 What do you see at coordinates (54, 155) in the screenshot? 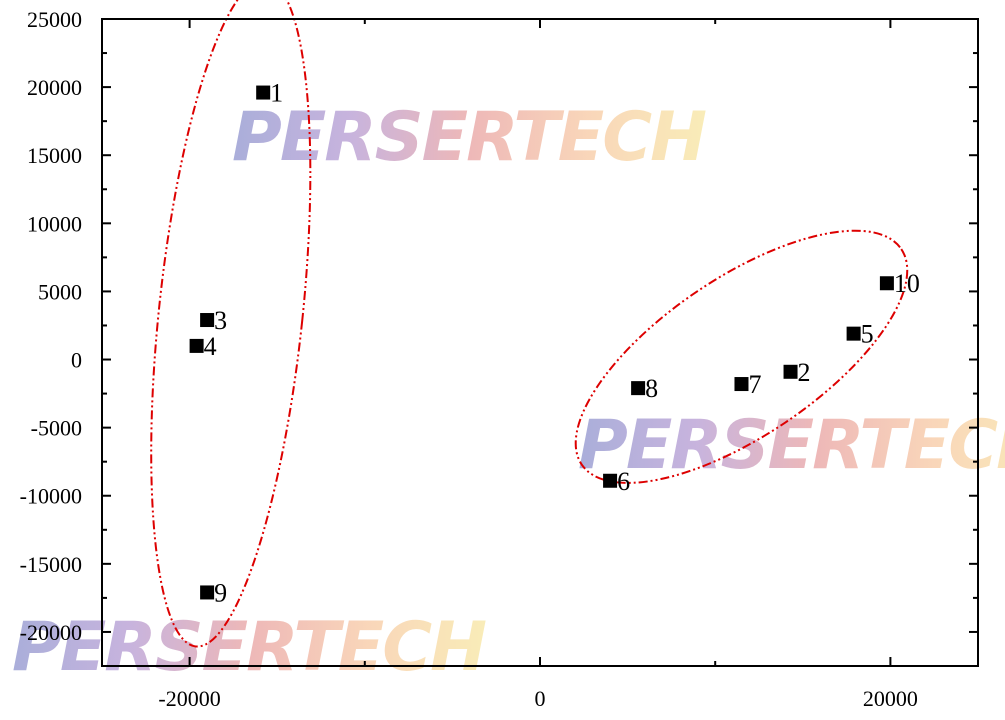
I see `y-tick-label: 15000` at bounding box center [54, 155].